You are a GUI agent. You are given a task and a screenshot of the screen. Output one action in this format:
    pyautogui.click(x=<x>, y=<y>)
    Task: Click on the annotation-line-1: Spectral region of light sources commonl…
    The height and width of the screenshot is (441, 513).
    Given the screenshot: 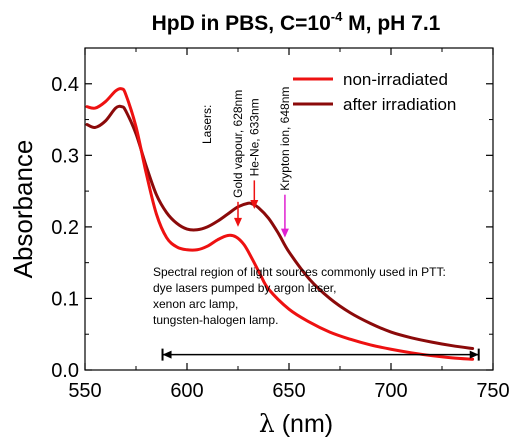 What is the action you would take?
    pyautogui.click(x=299, y=272)
    